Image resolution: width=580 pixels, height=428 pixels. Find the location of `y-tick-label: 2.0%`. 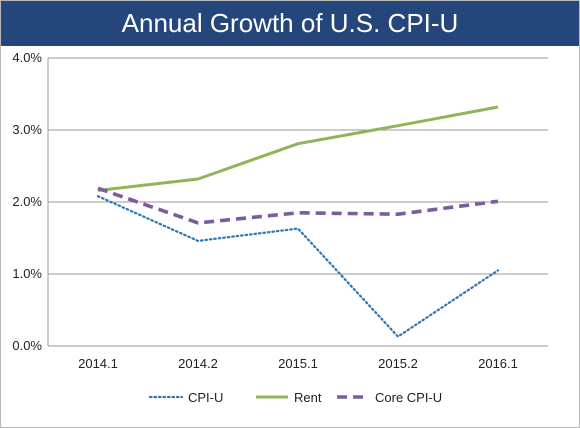

y-tick-label: 2.0% is located at coordinates (27, 201).